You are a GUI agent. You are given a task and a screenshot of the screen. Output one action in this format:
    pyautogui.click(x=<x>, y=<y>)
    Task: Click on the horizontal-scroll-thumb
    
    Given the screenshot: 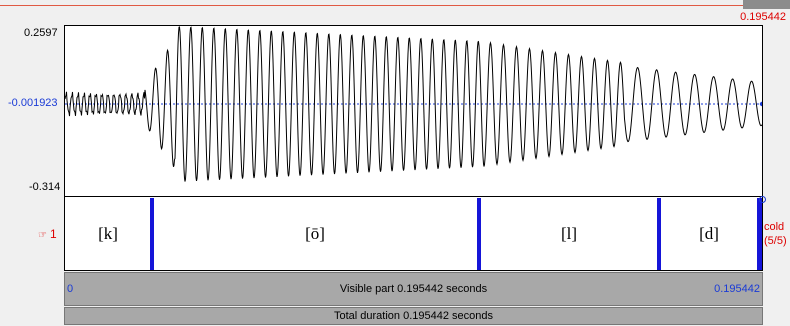 What is the action you would take?
    pyautogui.click(x=766, y=4)
    